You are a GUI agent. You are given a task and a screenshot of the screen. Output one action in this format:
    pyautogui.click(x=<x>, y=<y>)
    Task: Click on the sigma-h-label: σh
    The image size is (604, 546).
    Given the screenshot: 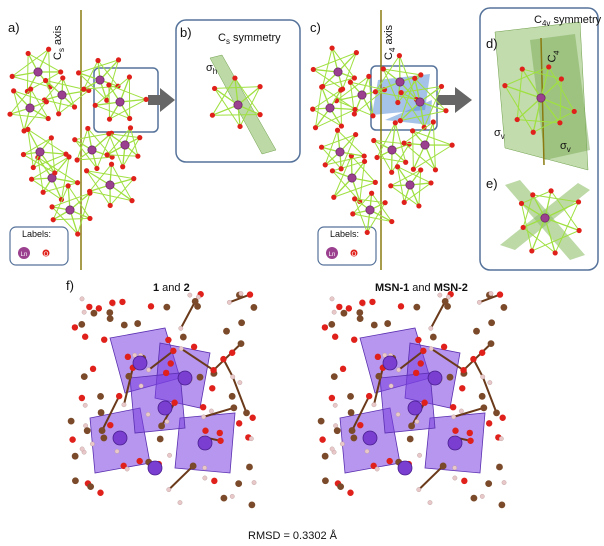 What is the action you would take?
    pyautogui.click(x=212, y=69)
    